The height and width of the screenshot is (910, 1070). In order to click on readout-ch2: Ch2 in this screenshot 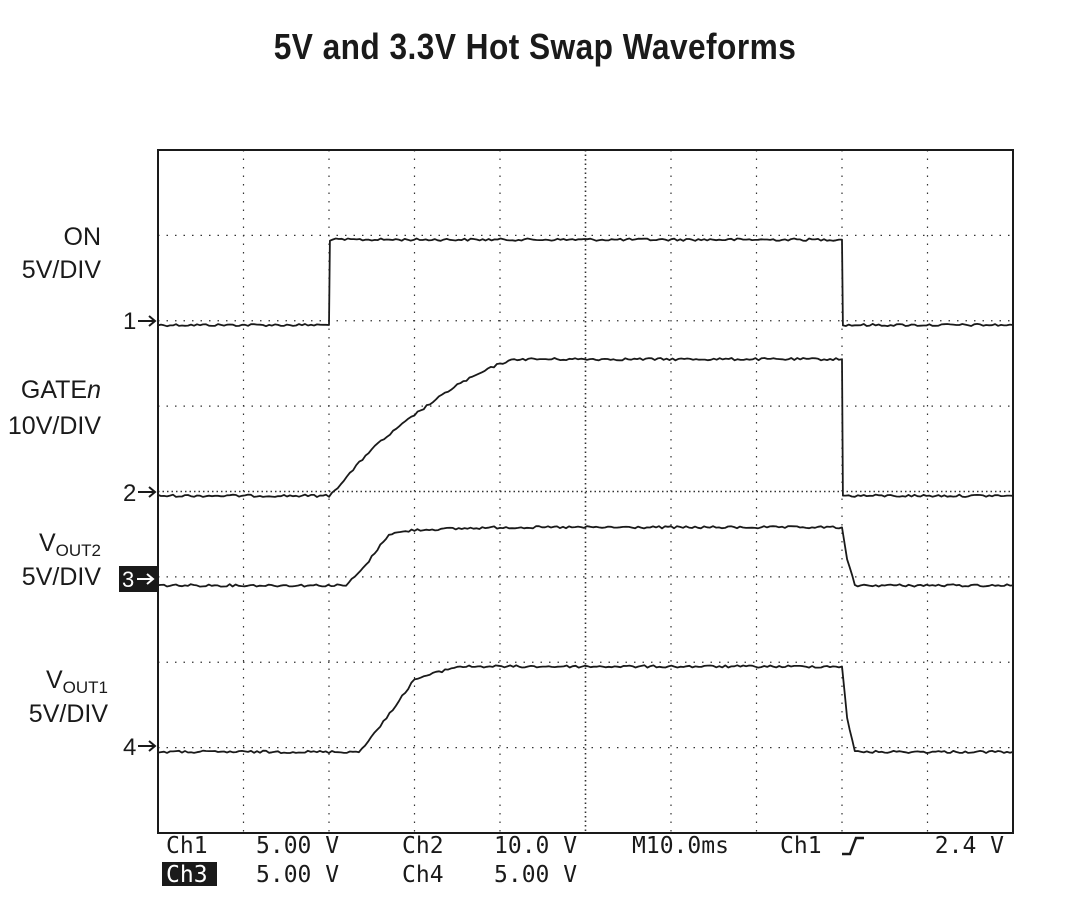, I will do `click(423, 846)`.